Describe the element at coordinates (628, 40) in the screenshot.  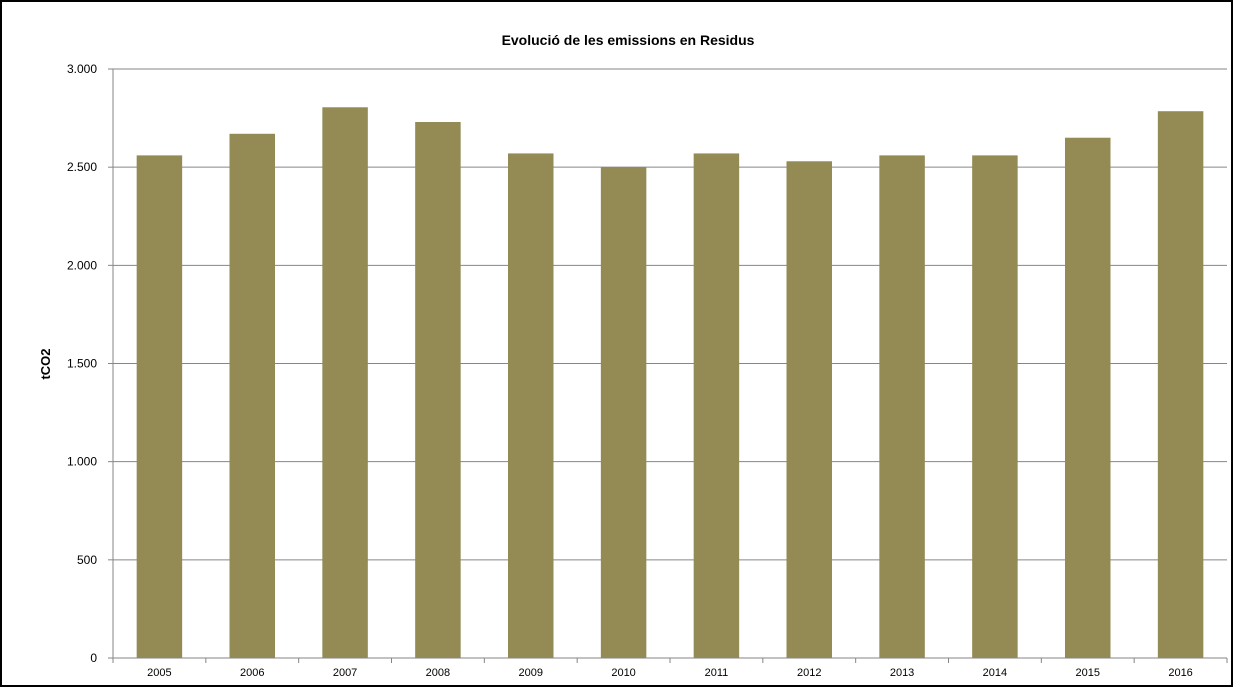
I see `chart-title: Evolució de les emissions en Residus` at that location.